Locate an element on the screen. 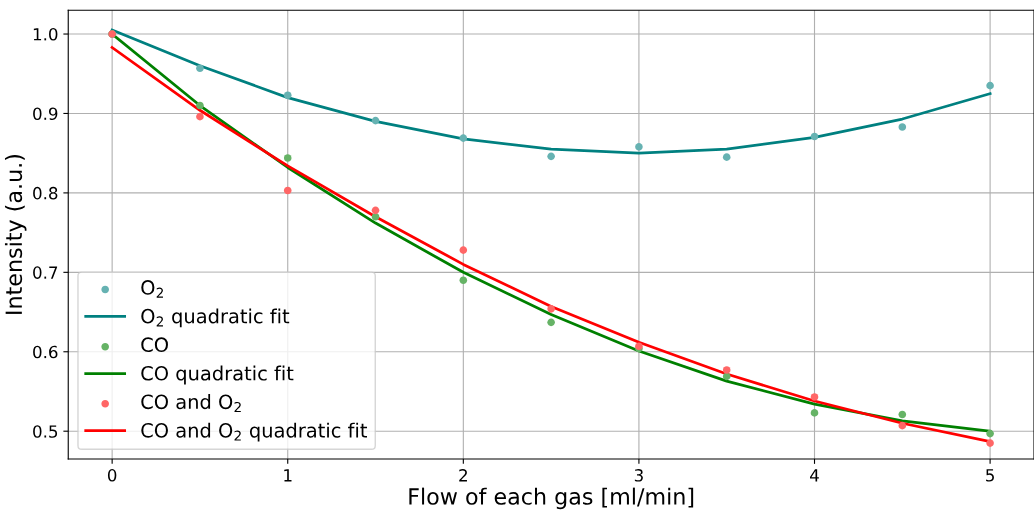 This screenshot has height=510, width=1034. legend-label: CO and O$_{2}$ is located at coordinates (191, 403).